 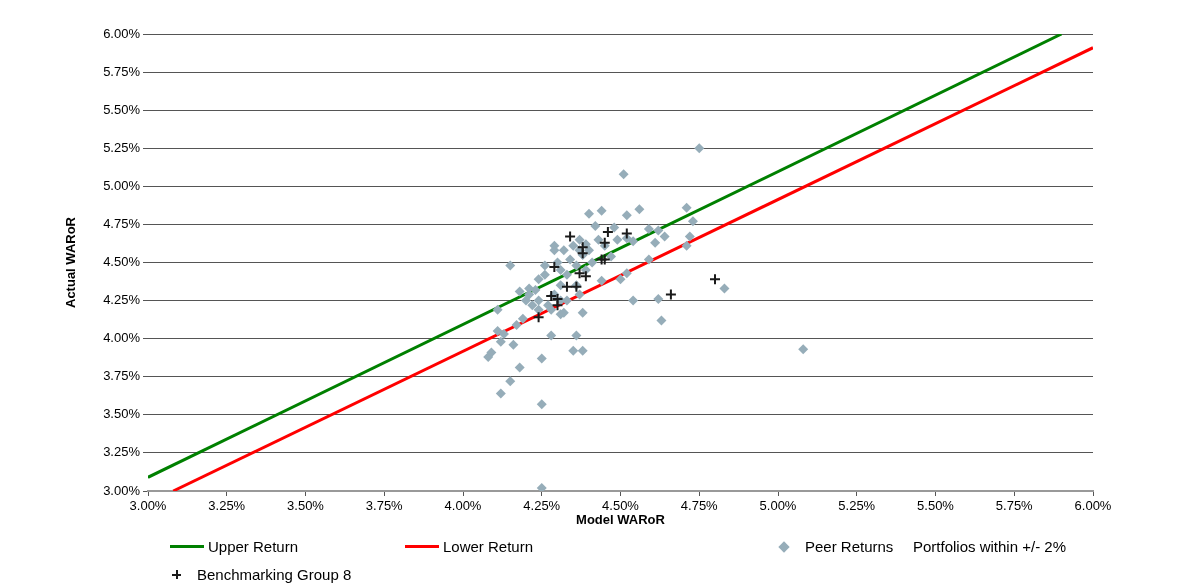 What do you see at coordinates (253, 546) in the screenshot?
I see `legend-label: Upper Return` at bounding box center [253, 546].